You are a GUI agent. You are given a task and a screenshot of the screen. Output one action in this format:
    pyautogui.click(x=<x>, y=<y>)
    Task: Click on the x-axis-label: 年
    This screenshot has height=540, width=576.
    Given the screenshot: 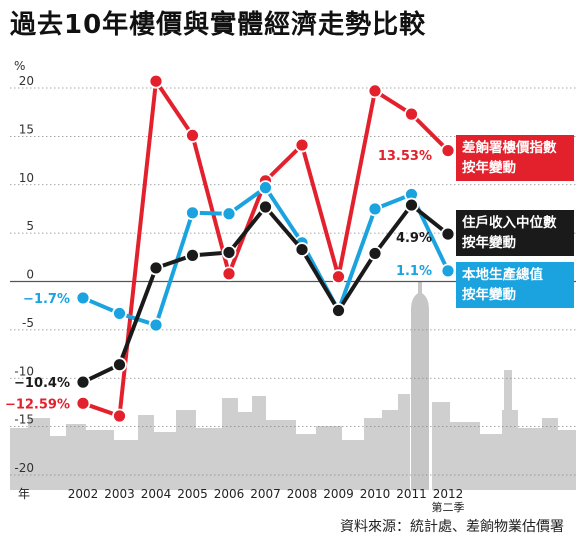 What is the action you would take?
    pyautogui.click(x=24, y=494)
    